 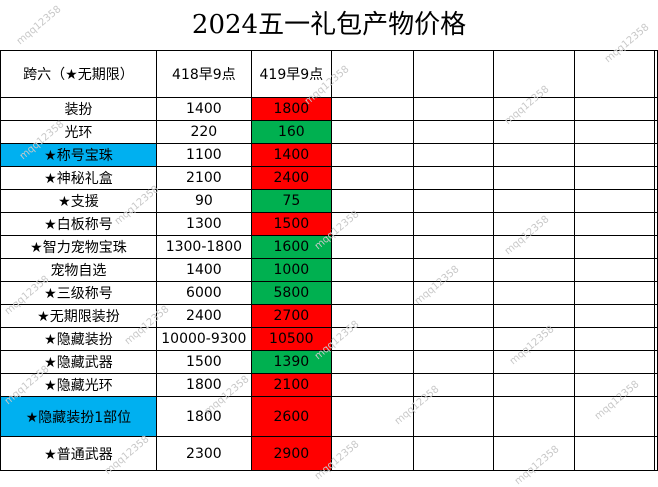 I want to click on price-418-cell: 1100, so click(x=203, y=155).